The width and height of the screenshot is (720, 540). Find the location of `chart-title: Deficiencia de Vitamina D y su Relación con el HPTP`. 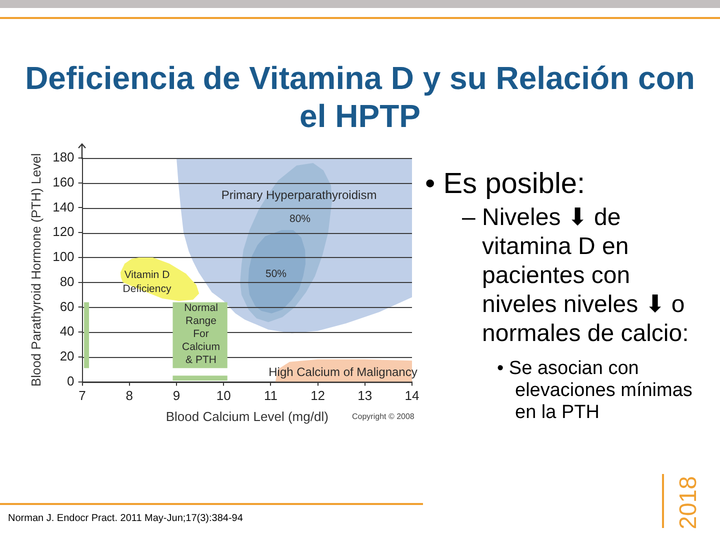

chart-title: Deficiencia de Vitamina D y su Relación con el HPTP is located at coordinates (360, 97).